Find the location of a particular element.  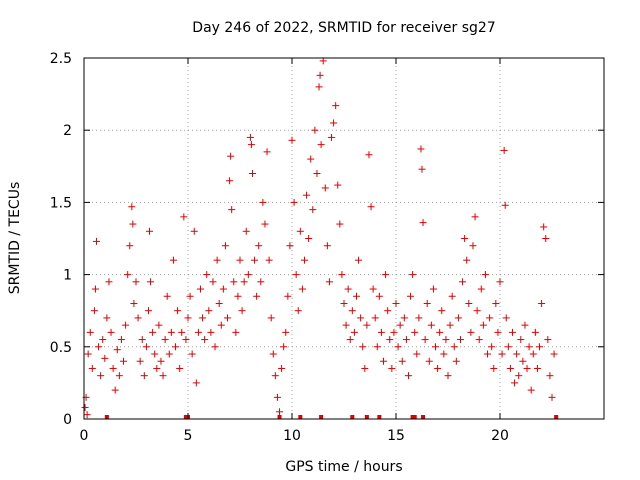

x-axis-label: GPS time / hours is located at coordinates (343, 467).